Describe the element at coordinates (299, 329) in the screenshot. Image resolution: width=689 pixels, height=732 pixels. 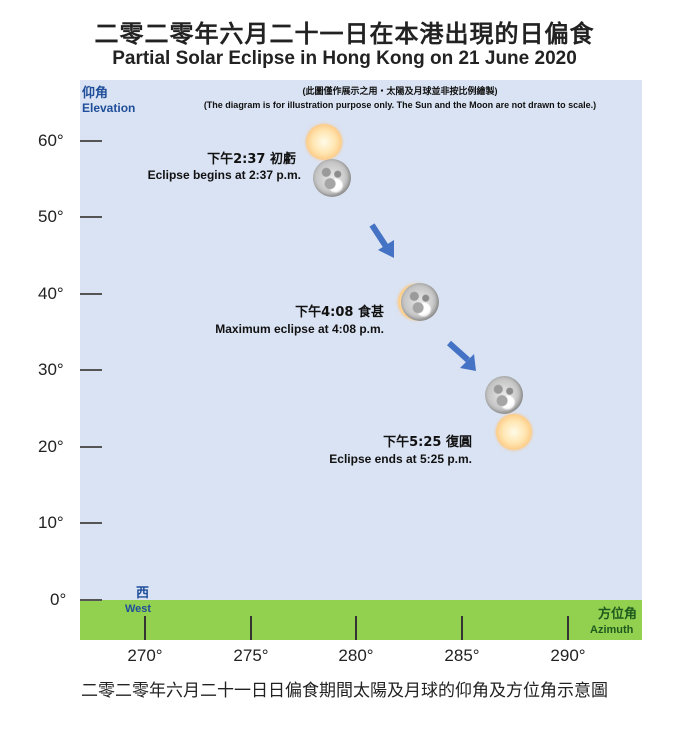
I see `event-maximum-label-en: Maximum eclipse at 4:08 p.m.` at that location.